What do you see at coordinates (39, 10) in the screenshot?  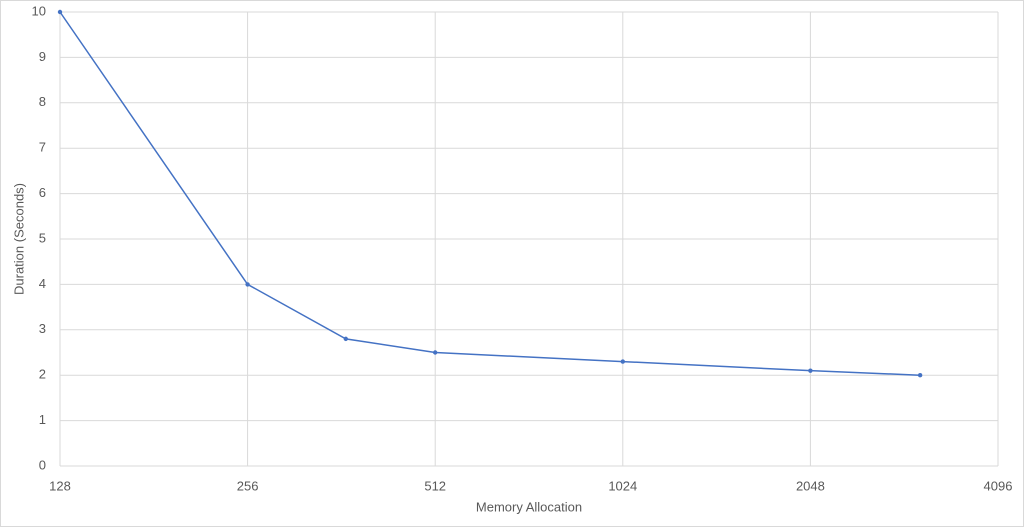 I see `y-tick-label: 10` at bounding box center [39, 10].